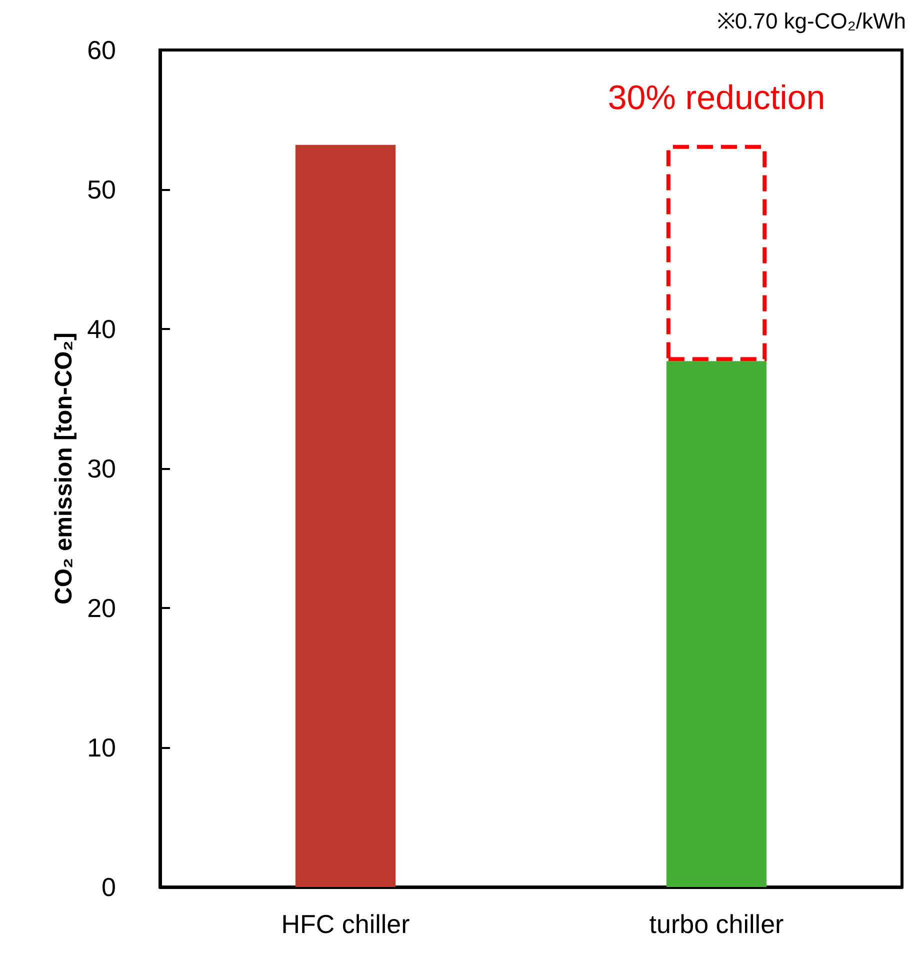  I want to click on y-tick-label: 30, so click(101, 469).